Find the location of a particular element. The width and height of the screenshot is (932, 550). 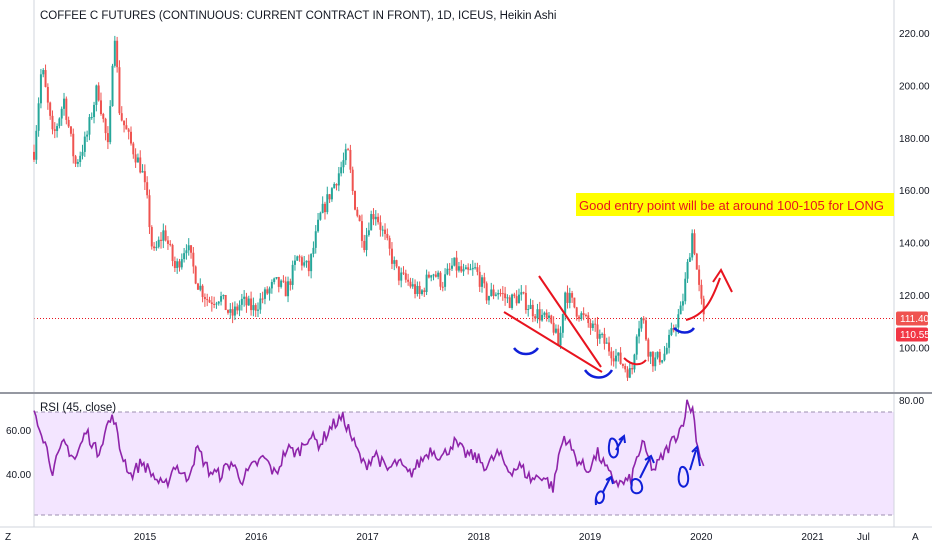

svg-text: 110.55 is located at coordinates (915, 335).